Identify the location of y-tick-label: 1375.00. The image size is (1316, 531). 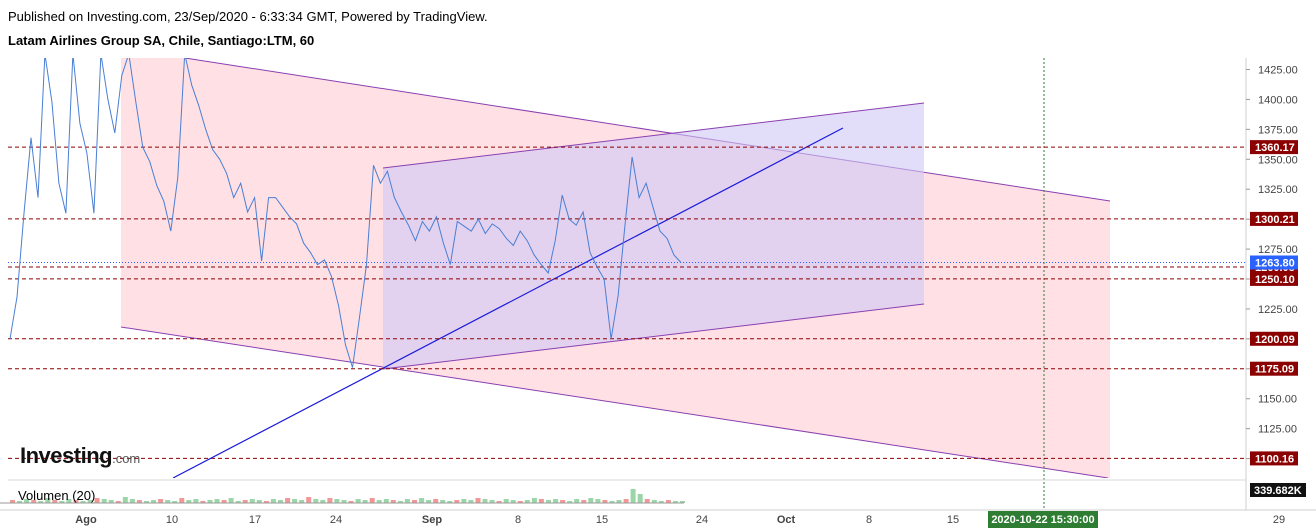
(1278, 130).